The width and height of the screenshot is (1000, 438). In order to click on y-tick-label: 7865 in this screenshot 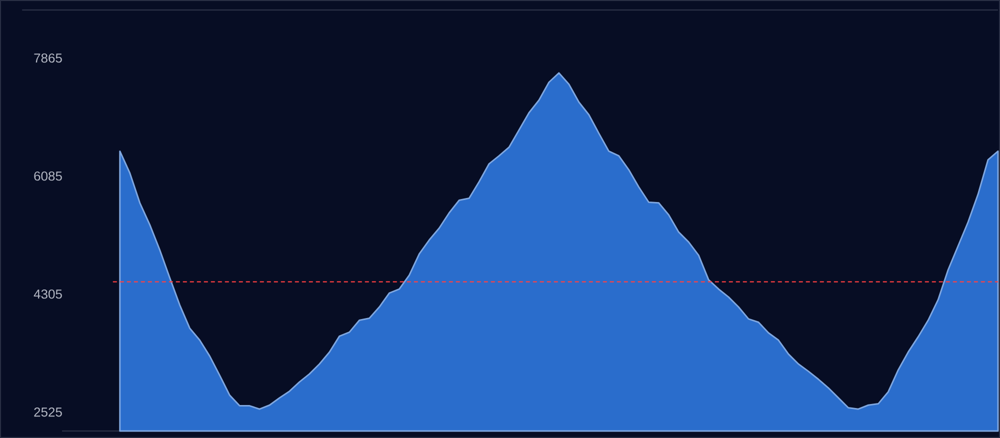, I will do `click(48, 58)`.